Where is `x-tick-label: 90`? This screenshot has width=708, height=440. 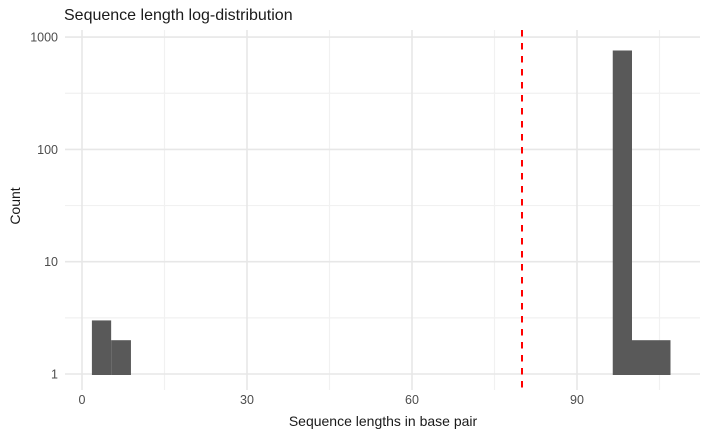 x-tick-label: 90 is located at coordinates (577, 400).